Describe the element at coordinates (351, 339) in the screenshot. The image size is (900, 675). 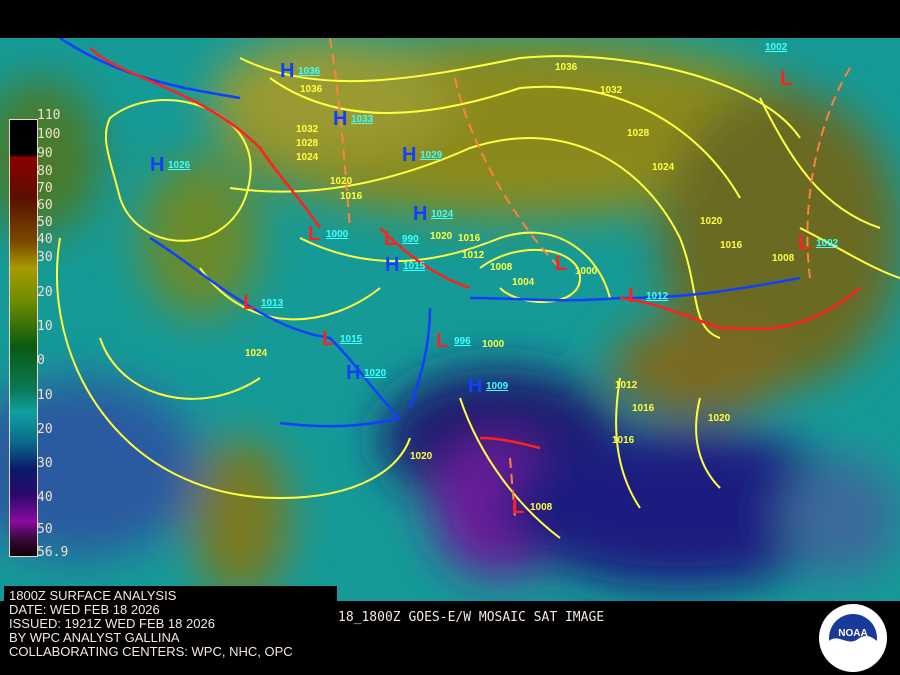
I see `low-value: 1015` at that location.